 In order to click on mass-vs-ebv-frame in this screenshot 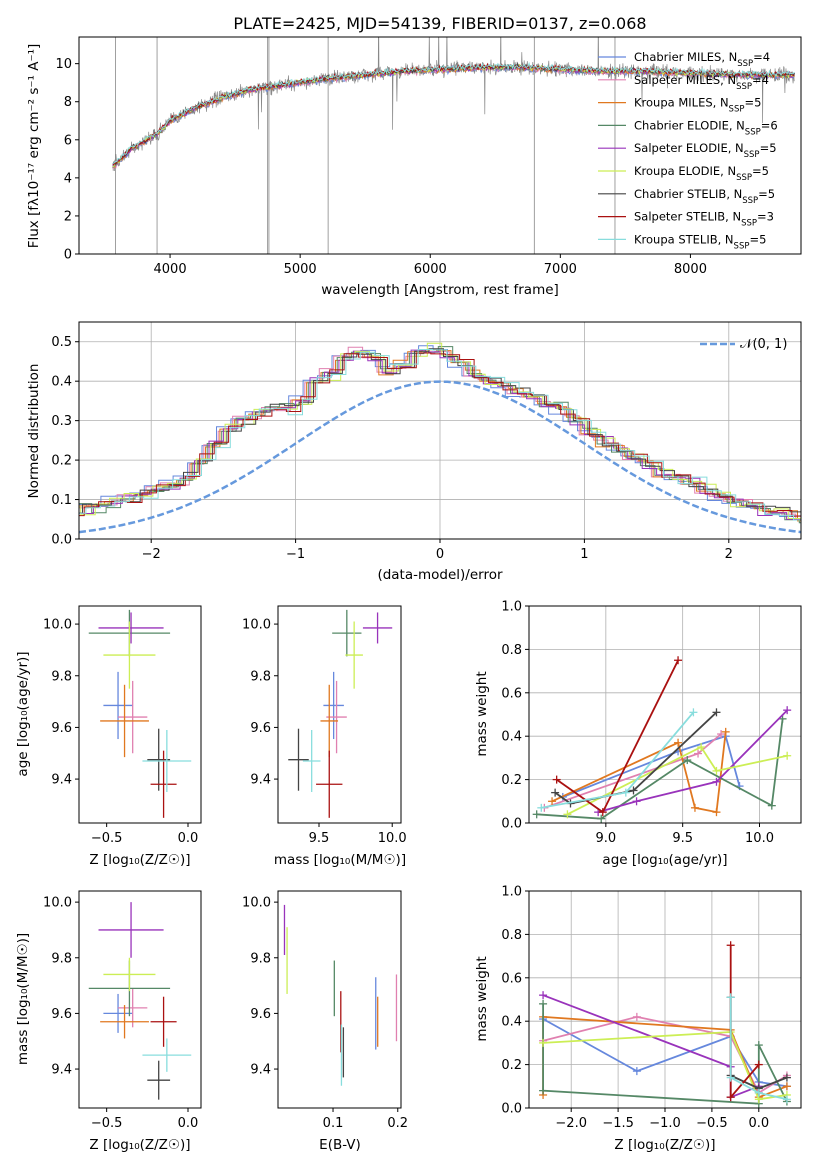, I will do `click(339, 999)`.